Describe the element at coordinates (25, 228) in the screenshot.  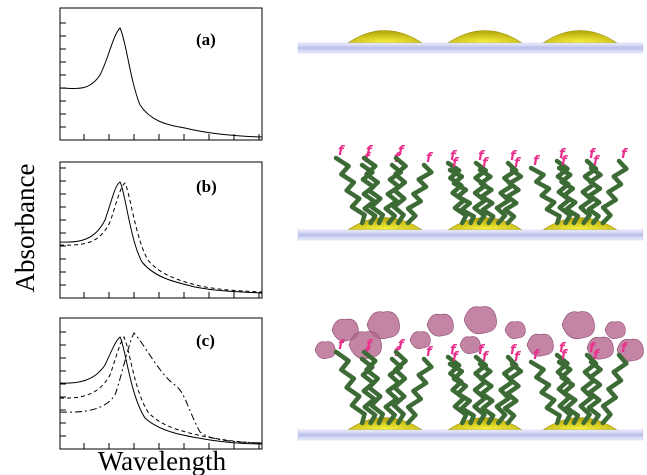
I see `y-axis-title: Absorbance` at that location.